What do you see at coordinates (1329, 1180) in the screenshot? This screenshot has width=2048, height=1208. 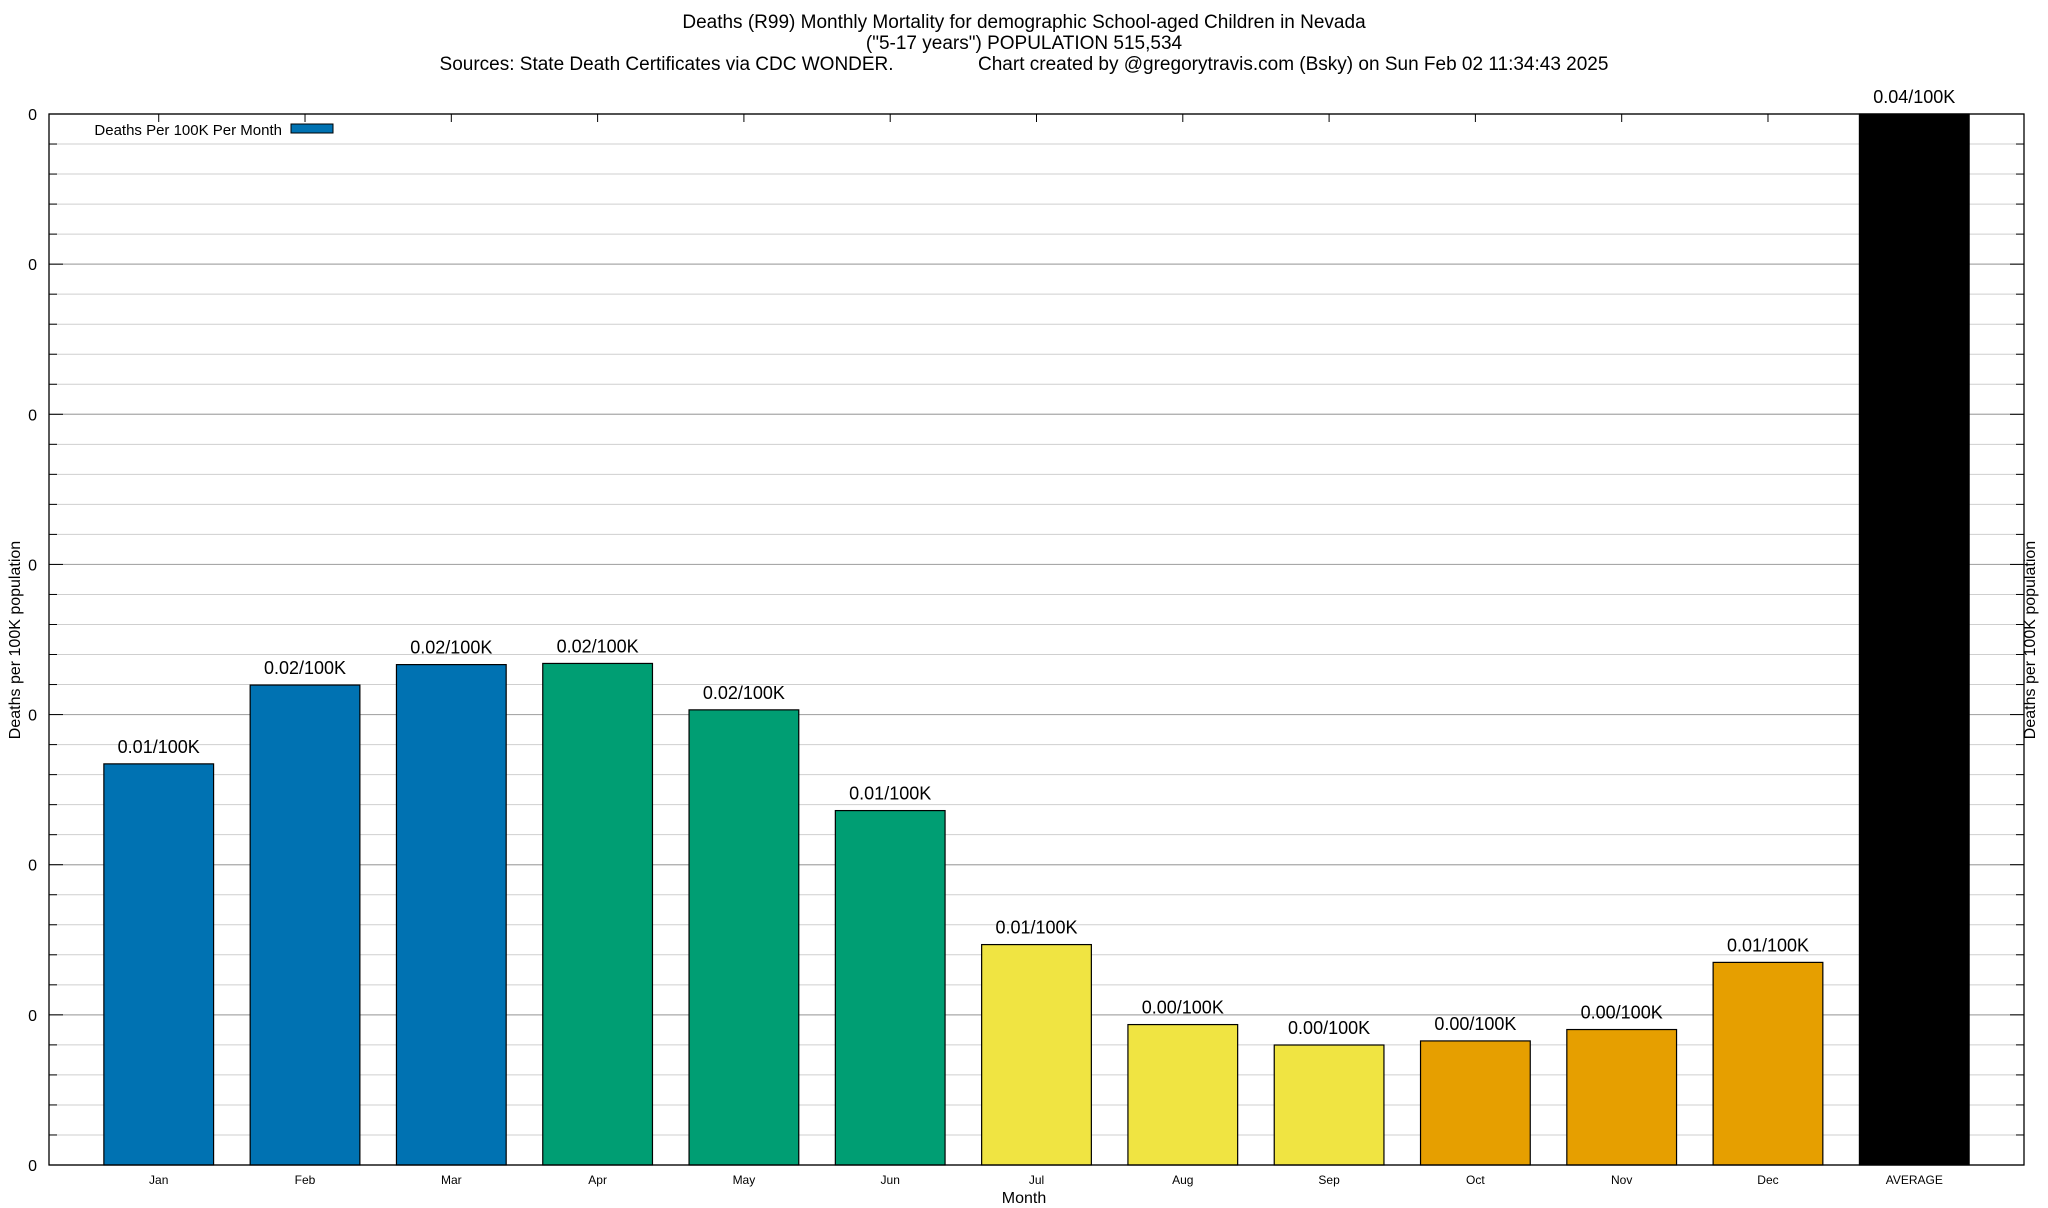 I see `x-tick-label: Sep` at bounding box center [1329, 1180].